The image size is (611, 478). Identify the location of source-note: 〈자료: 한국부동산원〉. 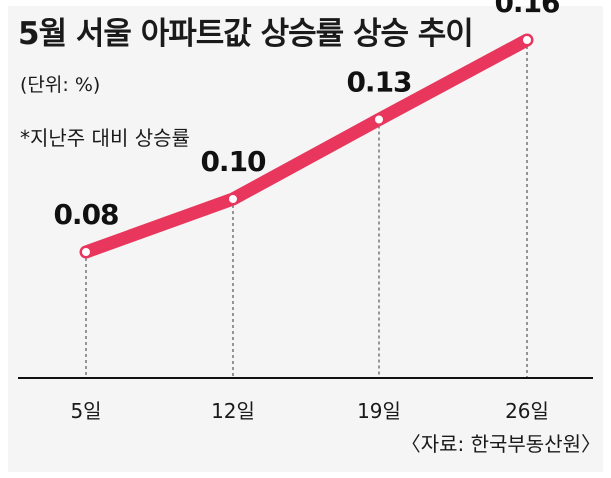
(500, 444).